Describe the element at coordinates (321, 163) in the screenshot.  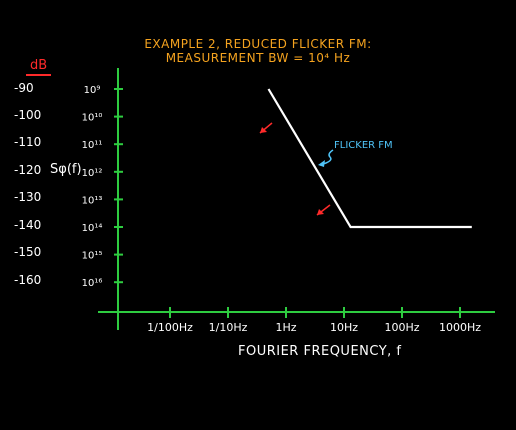
I see `annotation-arrowhead` at that location.